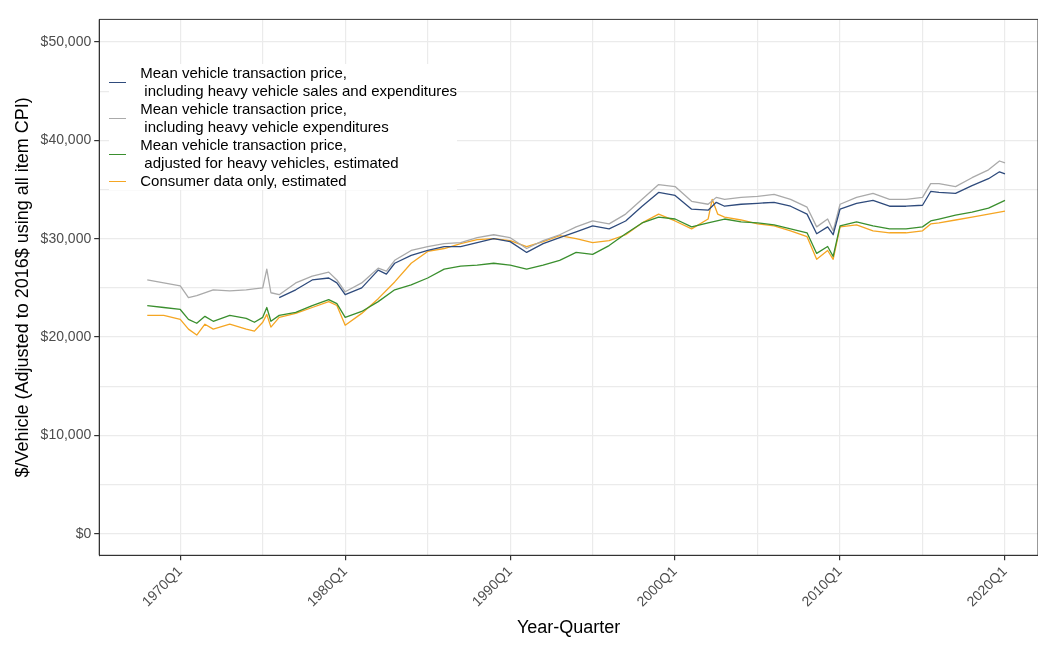 The image size is (1046, 651). What do you see at coordinates (66, 335) in the screenshot?
I see `y-tick-label: $20,000` at bounding box center [66, 335].